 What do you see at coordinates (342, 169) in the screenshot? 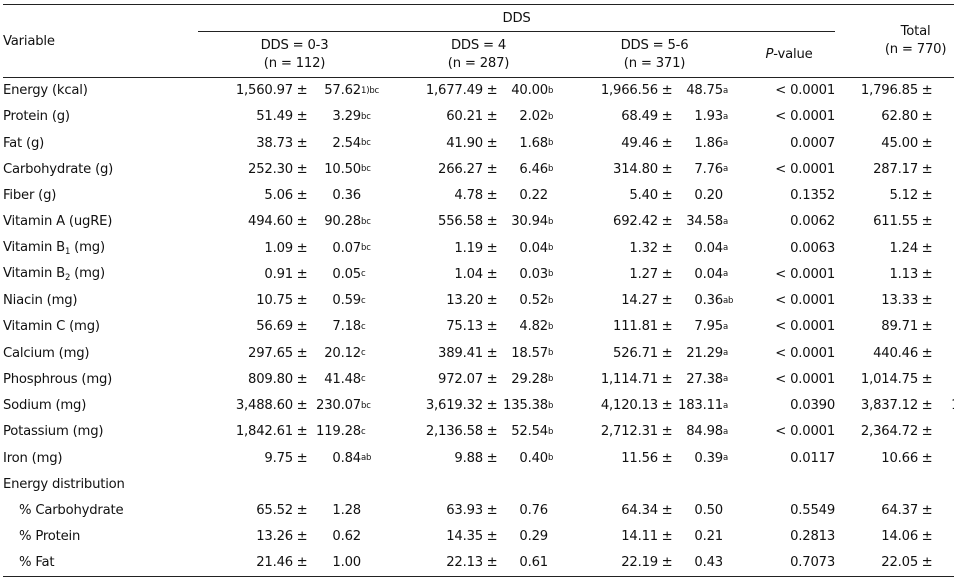
I see `se-value: 10.50` at bounding box center [342, 169].